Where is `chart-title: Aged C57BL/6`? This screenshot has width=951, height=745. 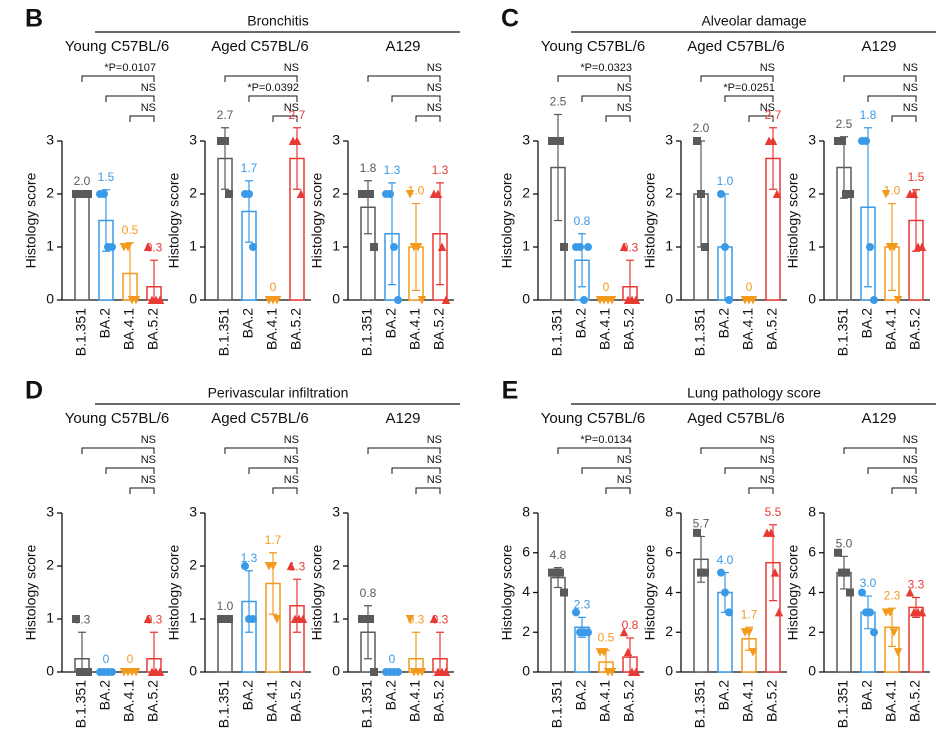 chart-title: Aged C57BL/6 is located at coordinates (736, 418).